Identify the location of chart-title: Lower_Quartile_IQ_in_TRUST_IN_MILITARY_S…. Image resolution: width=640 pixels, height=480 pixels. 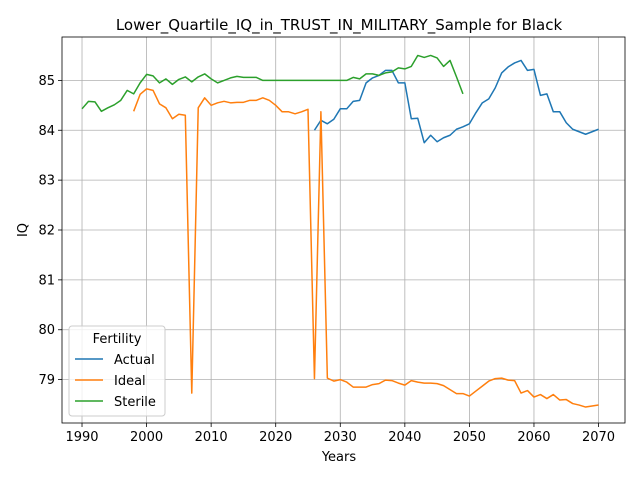
(339, 25).